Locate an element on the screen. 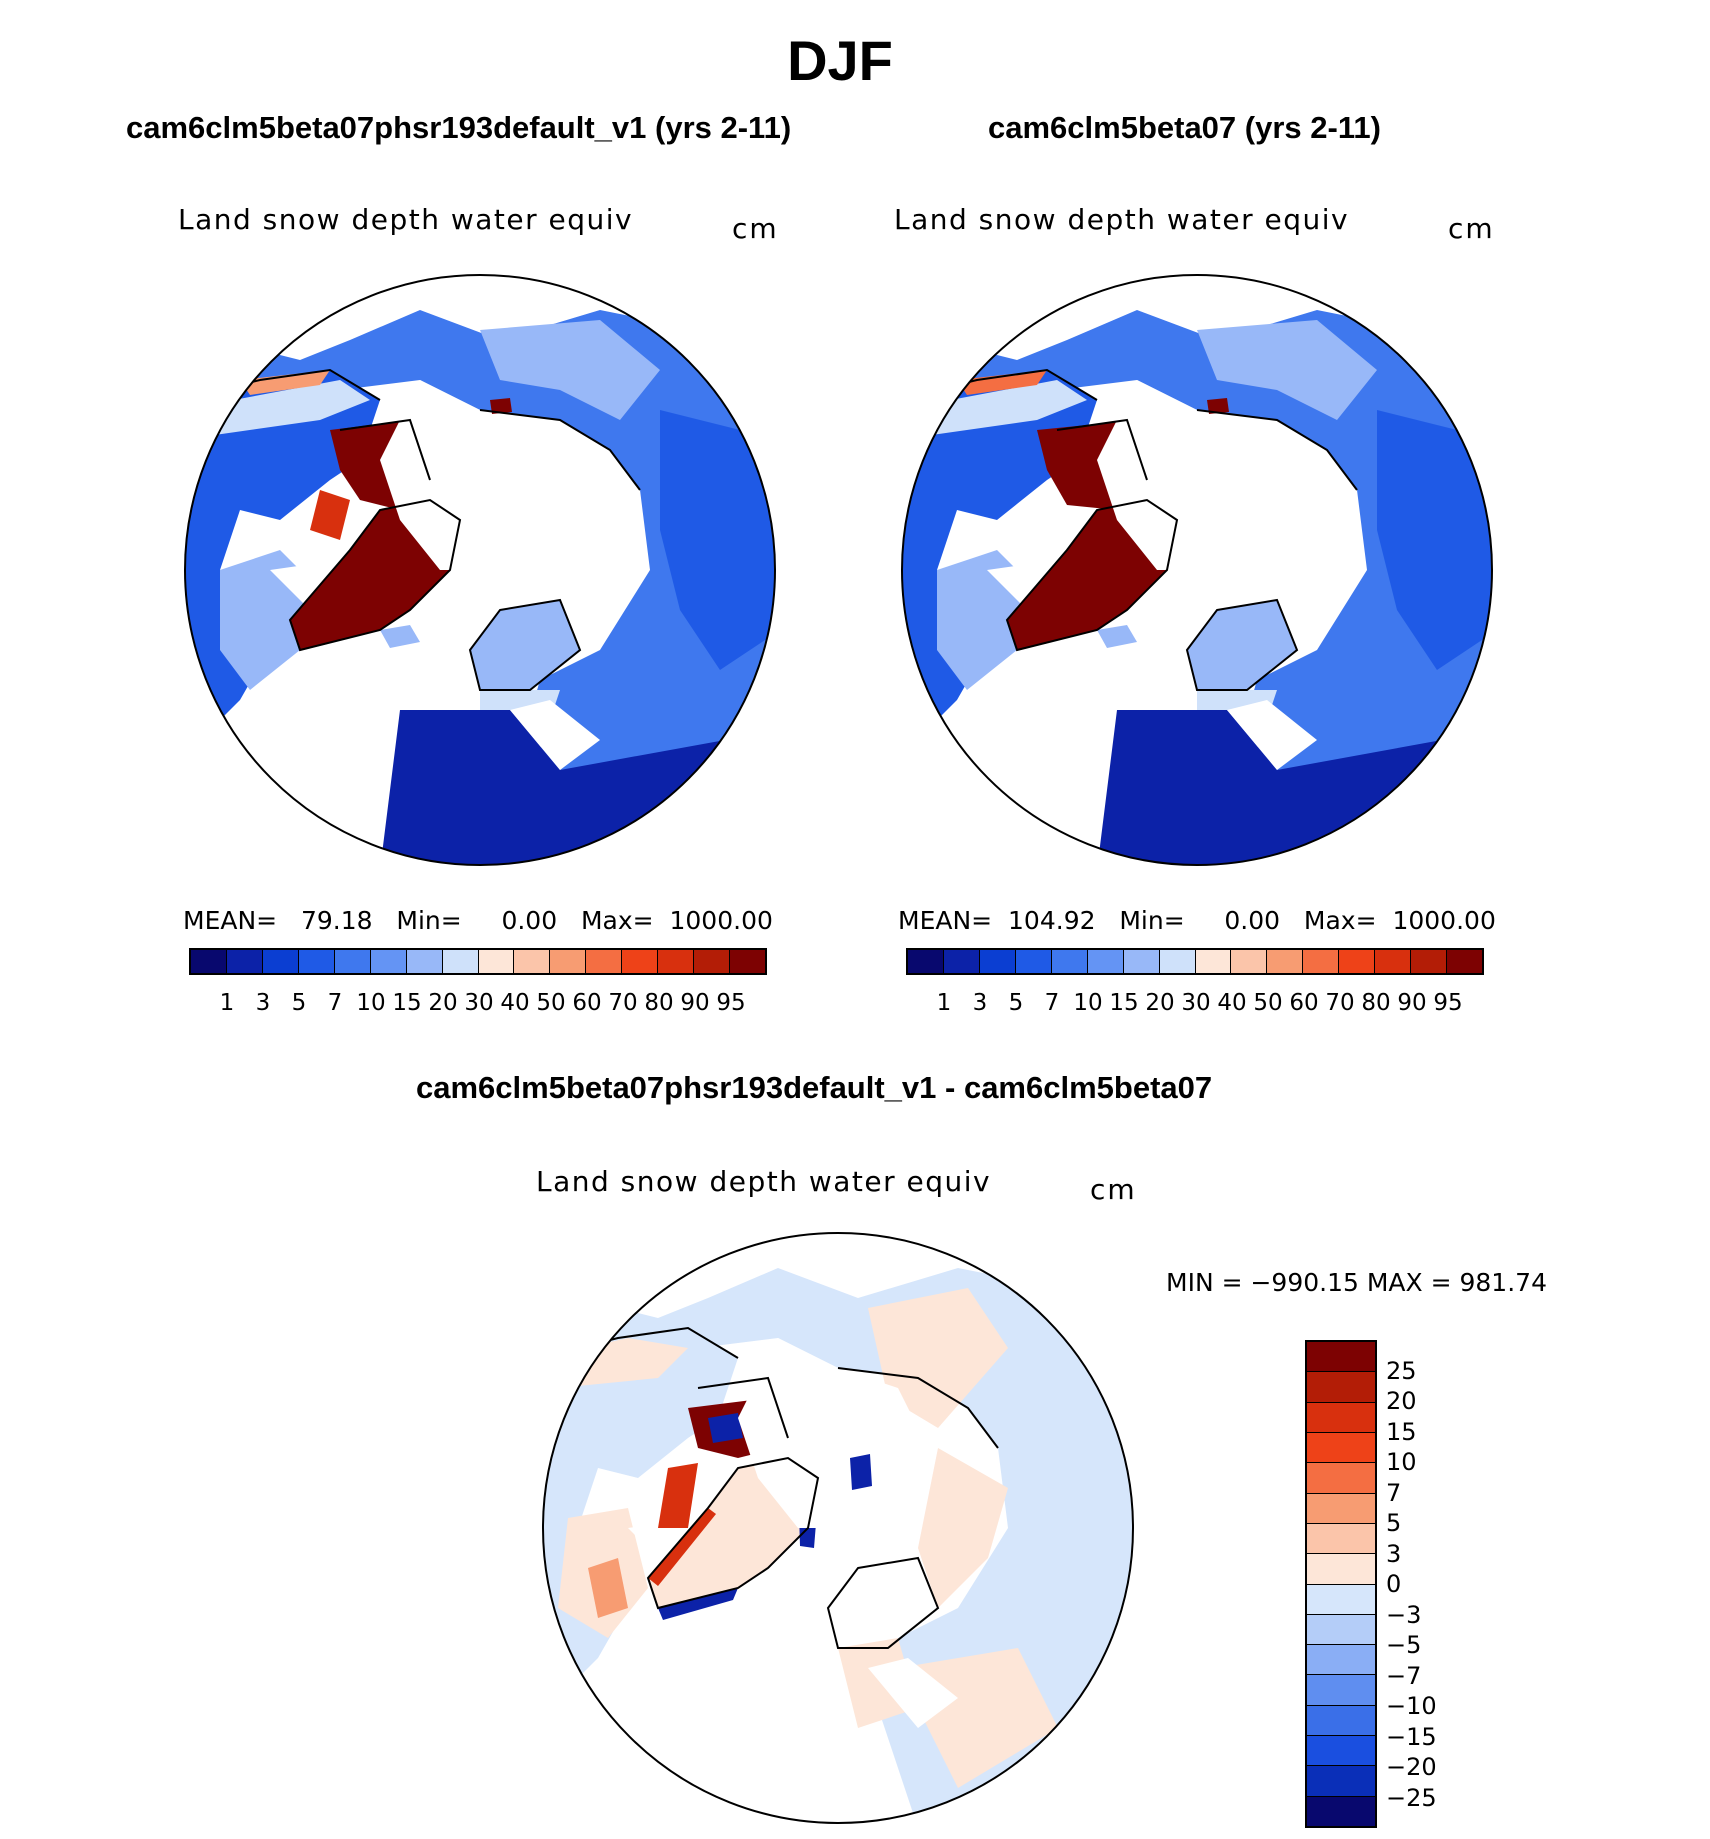  diff-colorbar-tick-label: 7 is located at coordinates (1394, 1492).